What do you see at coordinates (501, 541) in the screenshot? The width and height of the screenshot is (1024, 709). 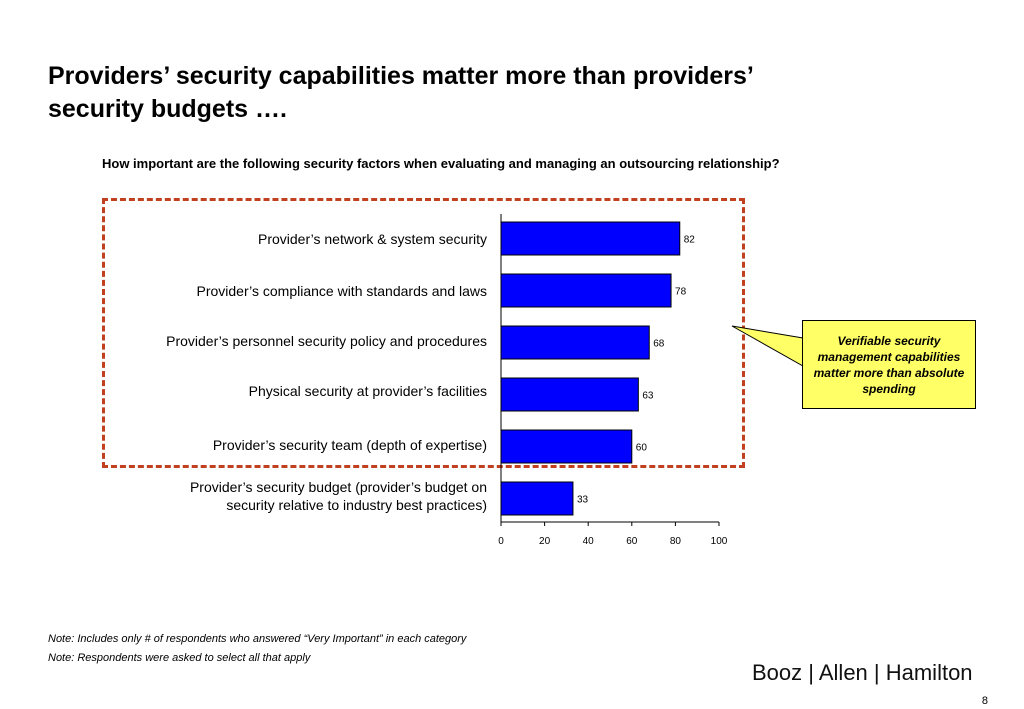 I see `x-tick-label-0: 0` at bounding box center [501, 541].